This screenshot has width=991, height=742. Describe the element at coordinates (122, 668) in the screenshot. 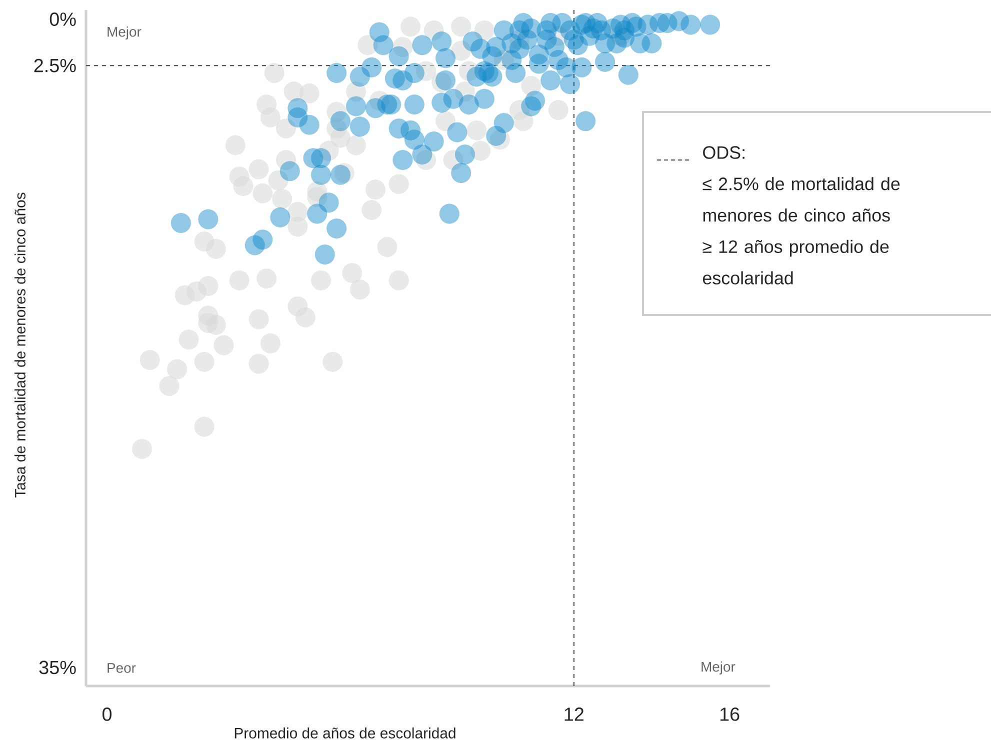

I see `annotation: Peor` at that location.